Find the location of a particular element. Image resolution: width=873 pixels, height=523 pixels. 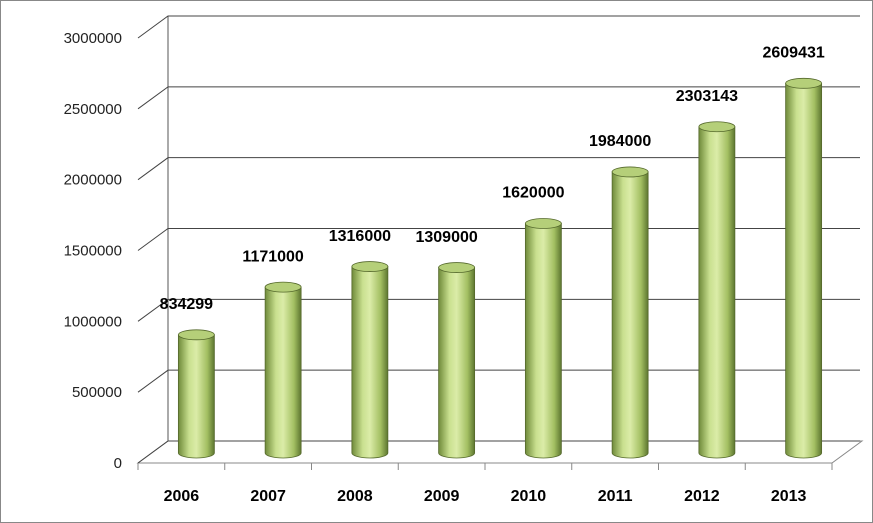

y-tick-label: 2000000 is located at coordinates (93, 180).